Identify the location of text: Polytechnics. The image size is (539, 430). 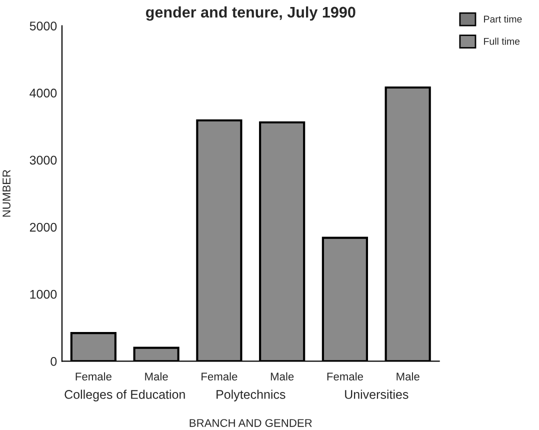
(251, 396).